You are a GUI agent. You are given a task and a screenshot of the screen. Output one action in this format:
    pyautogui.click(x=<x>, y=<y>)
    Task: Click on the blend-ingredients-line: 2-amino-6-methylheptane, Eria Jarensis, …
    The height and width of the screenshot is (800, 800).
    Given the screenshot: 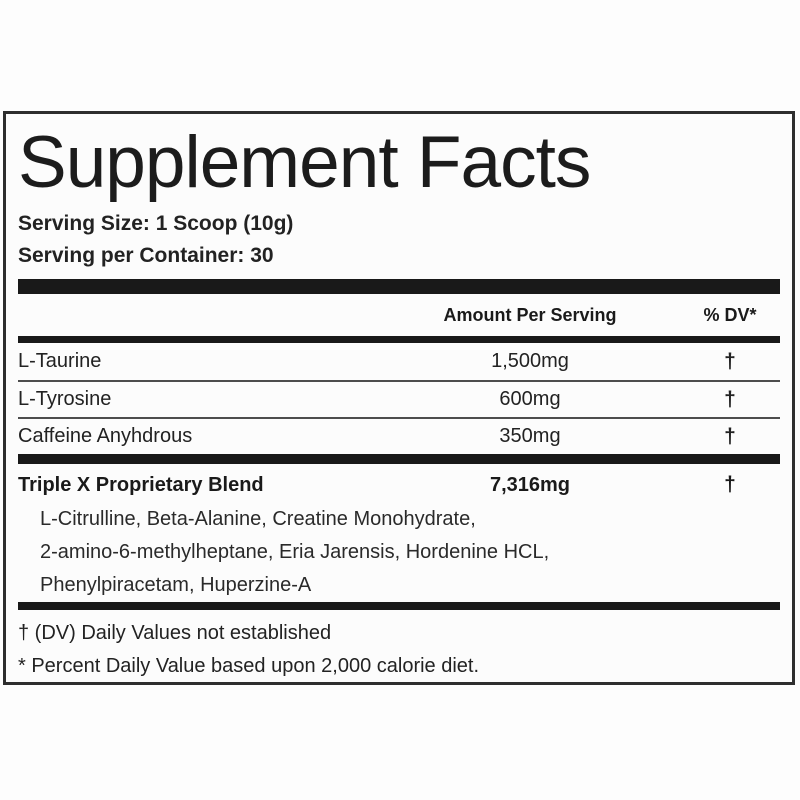 What is the action you would take?
    pyautogui.click(x=295, y=552)
    